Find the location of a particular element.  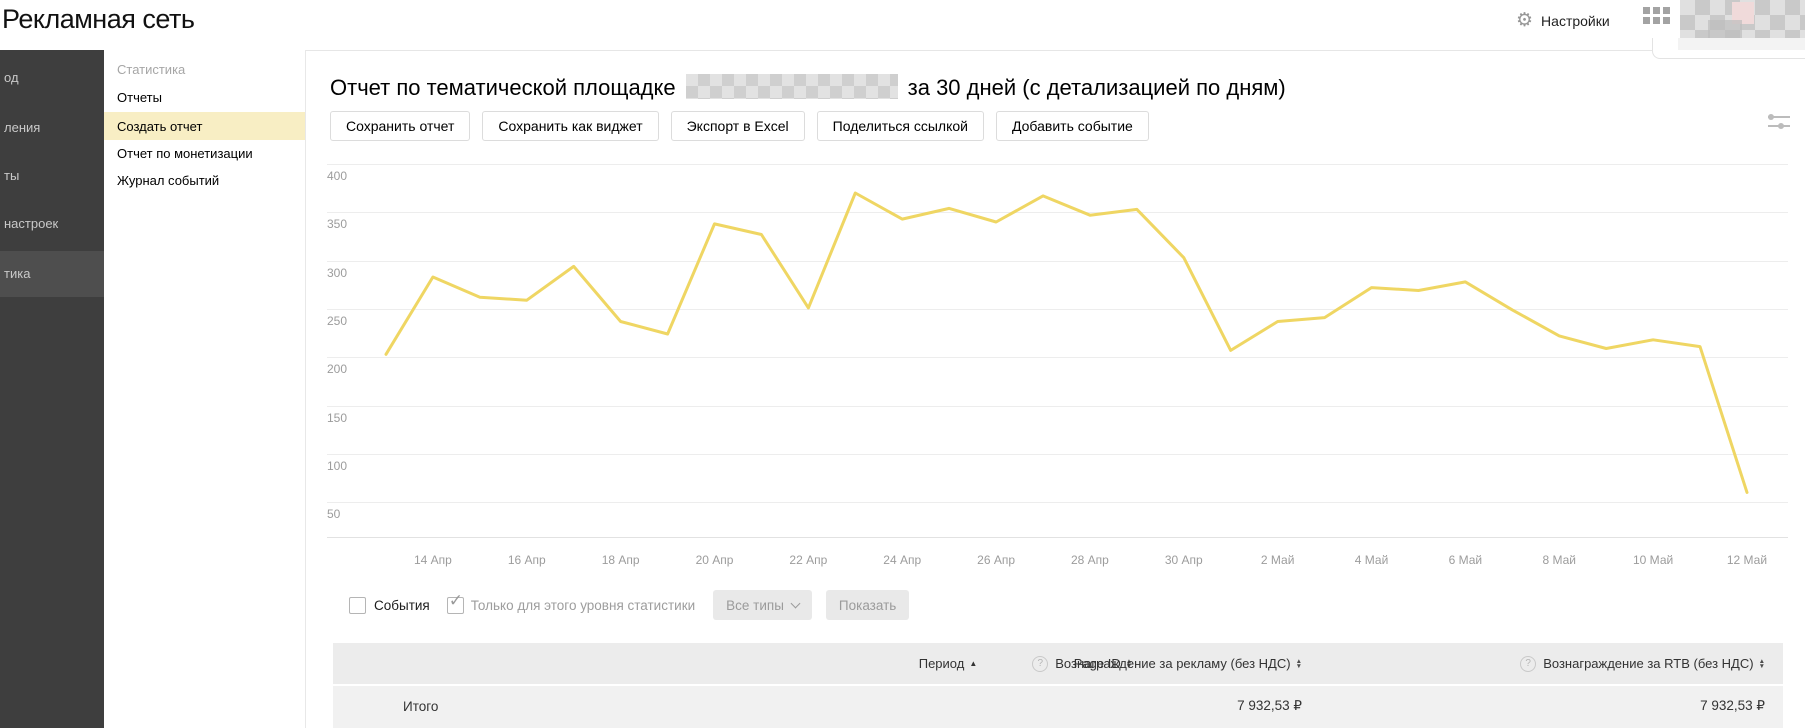

submenu-item-0: Отчеты is located at coordinates (139, 97).